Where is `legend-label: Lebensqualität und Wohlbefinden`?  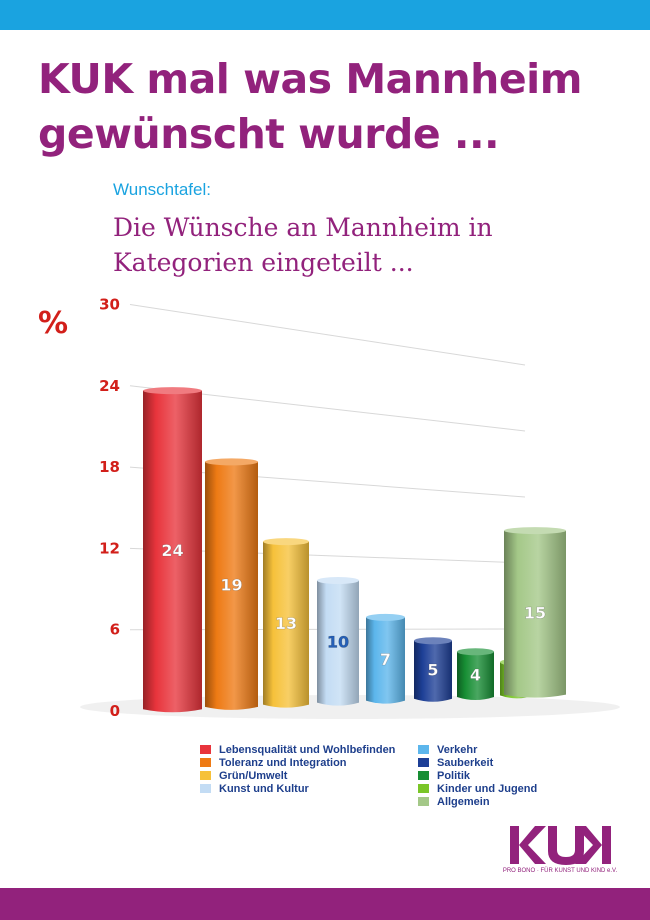
legend-label: Lebensqualität und Wohlbefinden is located at coordinates (307, 749).